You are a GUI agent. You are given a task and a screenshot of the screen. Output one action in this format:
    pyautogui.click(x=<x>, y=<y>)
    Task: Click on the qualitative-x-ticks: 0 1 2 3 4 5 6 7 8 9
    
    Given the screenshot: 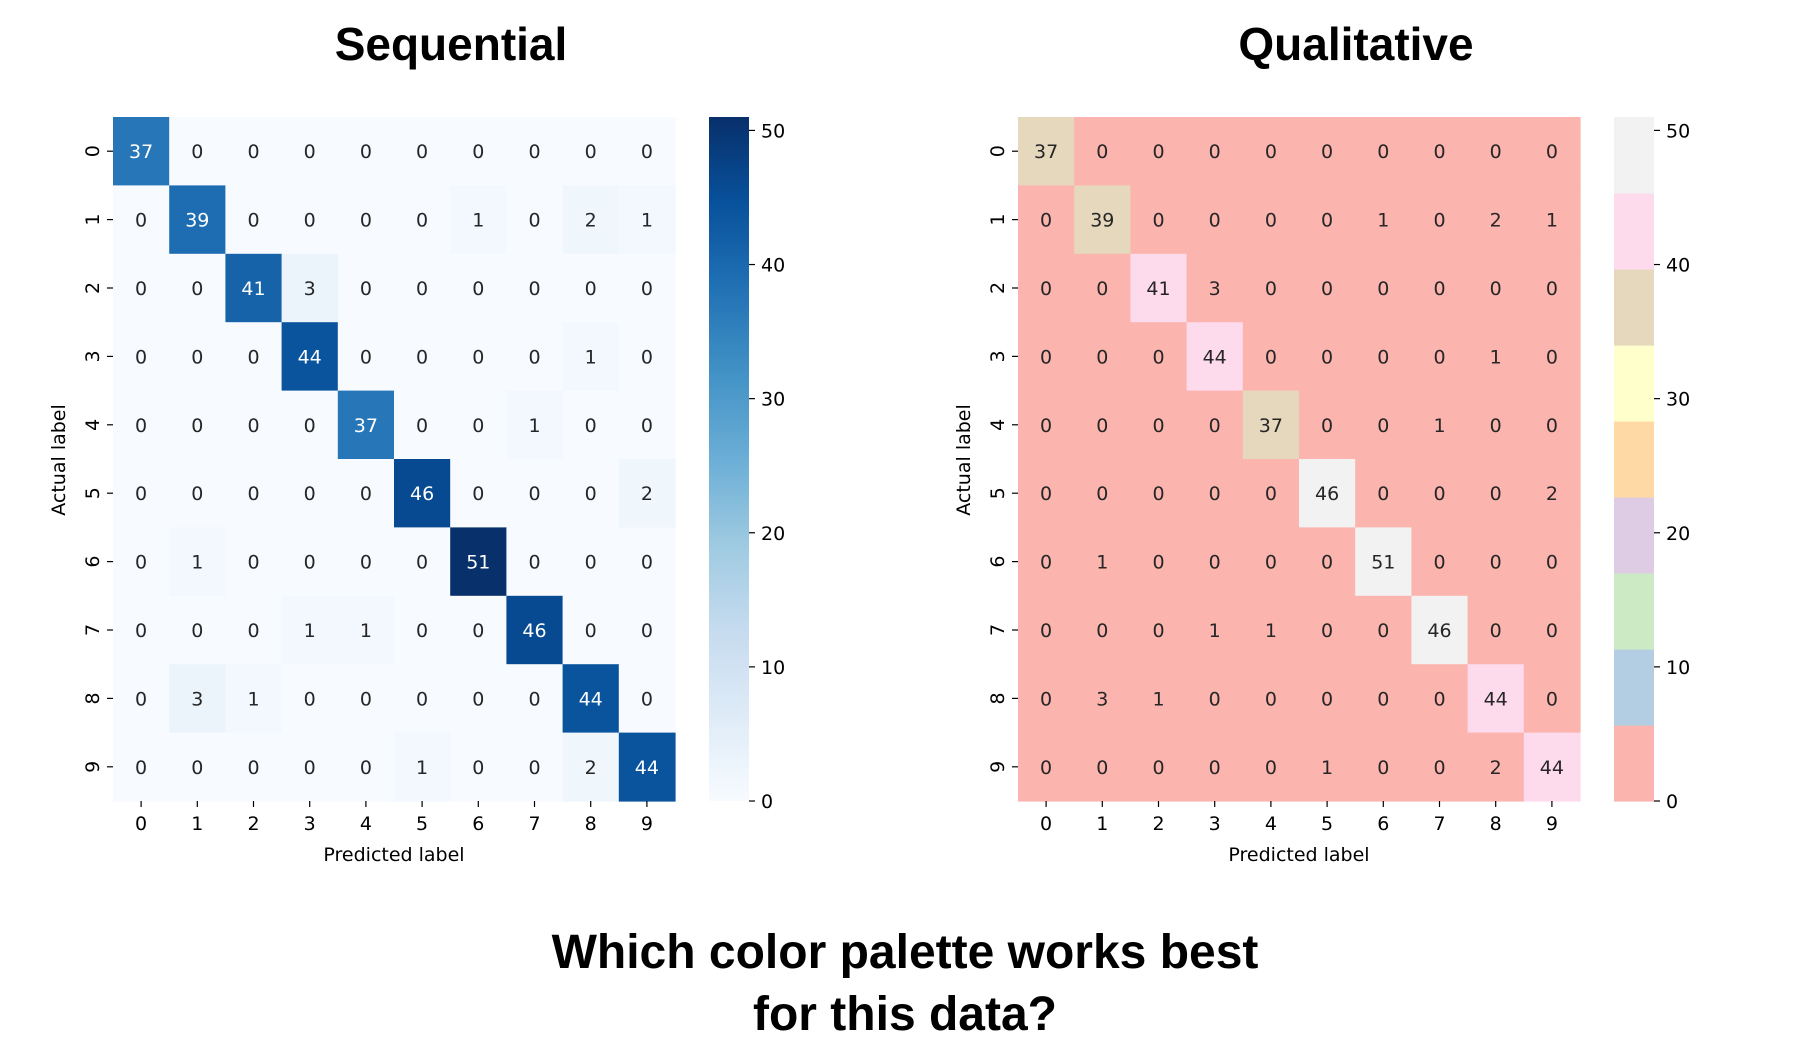 What is the action you would take?
    pyautogui.click(x=1299, y=818)
    